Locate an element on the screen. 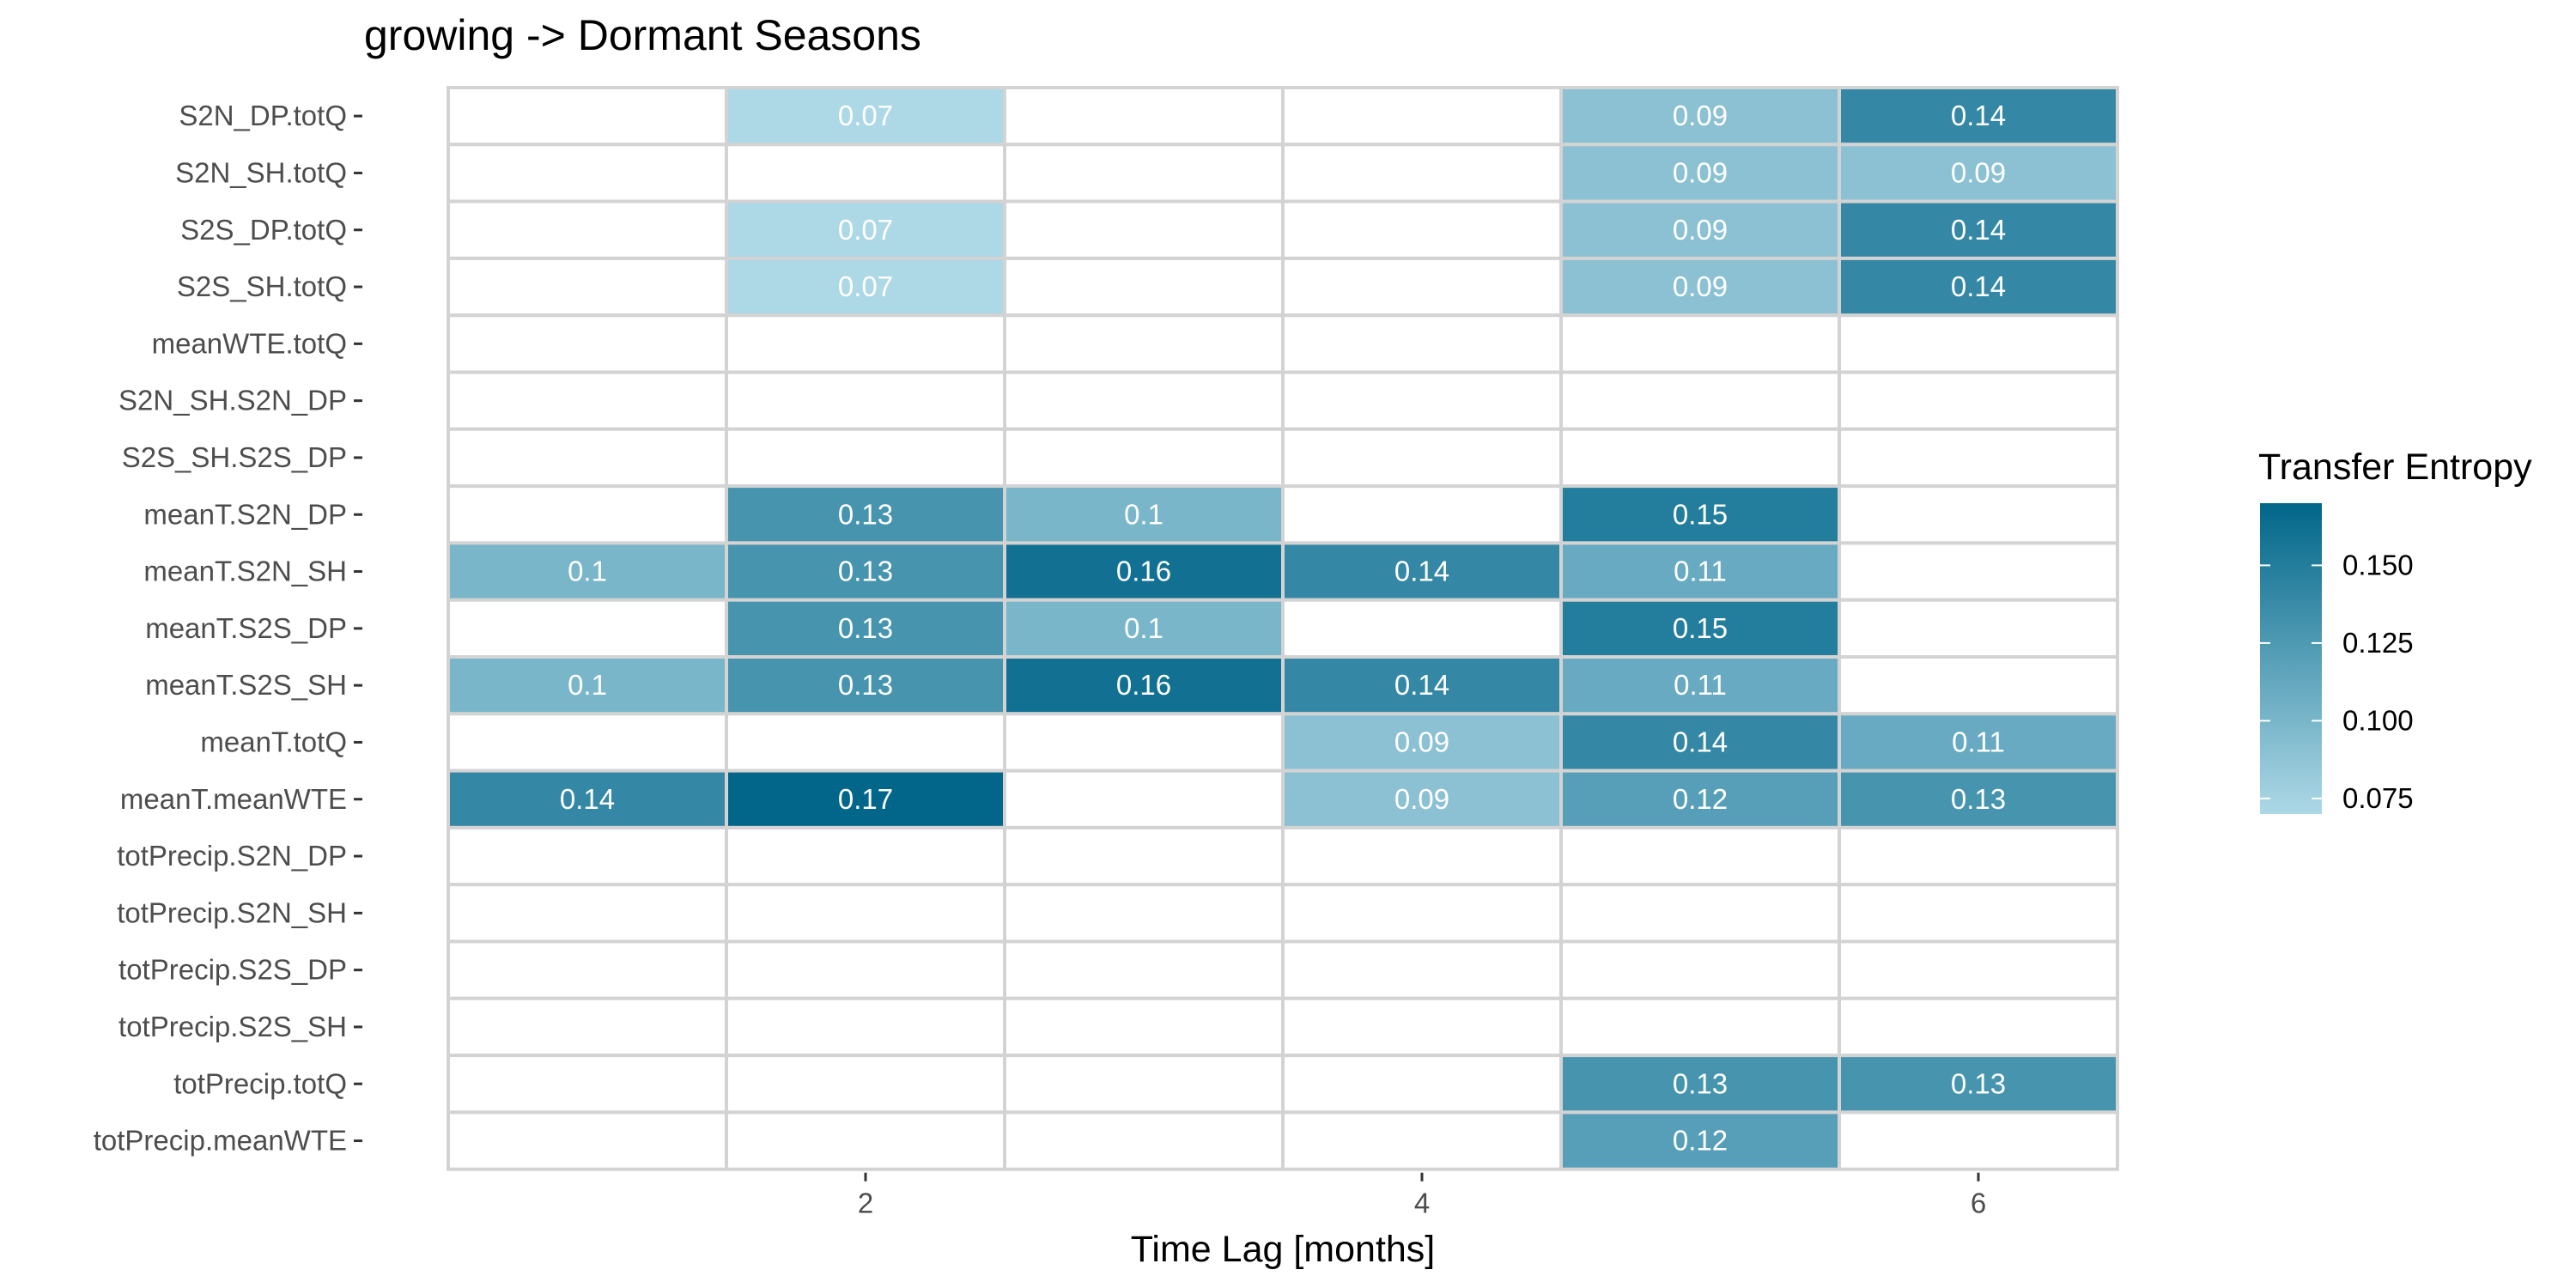  legend-tick-label: 0.100 is located at coordinates (2378, 720).